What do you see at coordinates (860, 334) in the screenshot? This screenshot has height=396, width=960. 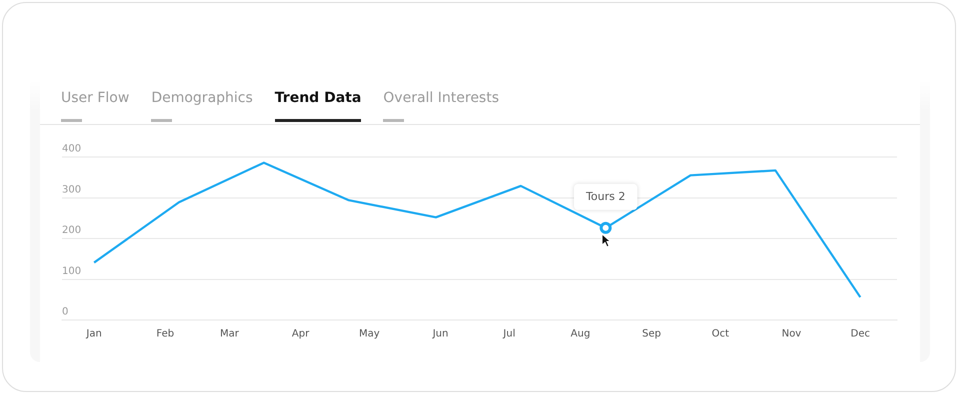 I see `x-tick-label: Dec` at bounding box center [860, 334].